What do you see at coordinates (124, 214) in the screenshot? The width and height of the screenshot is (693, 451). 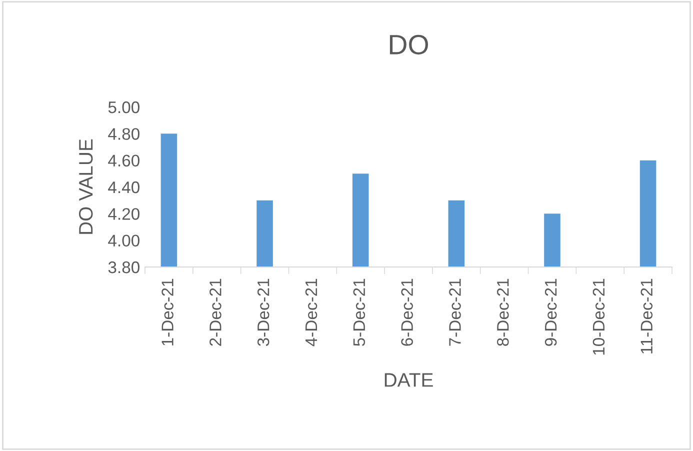 I see `y-tick-label: 4.20` at bounding box center [124, 214].